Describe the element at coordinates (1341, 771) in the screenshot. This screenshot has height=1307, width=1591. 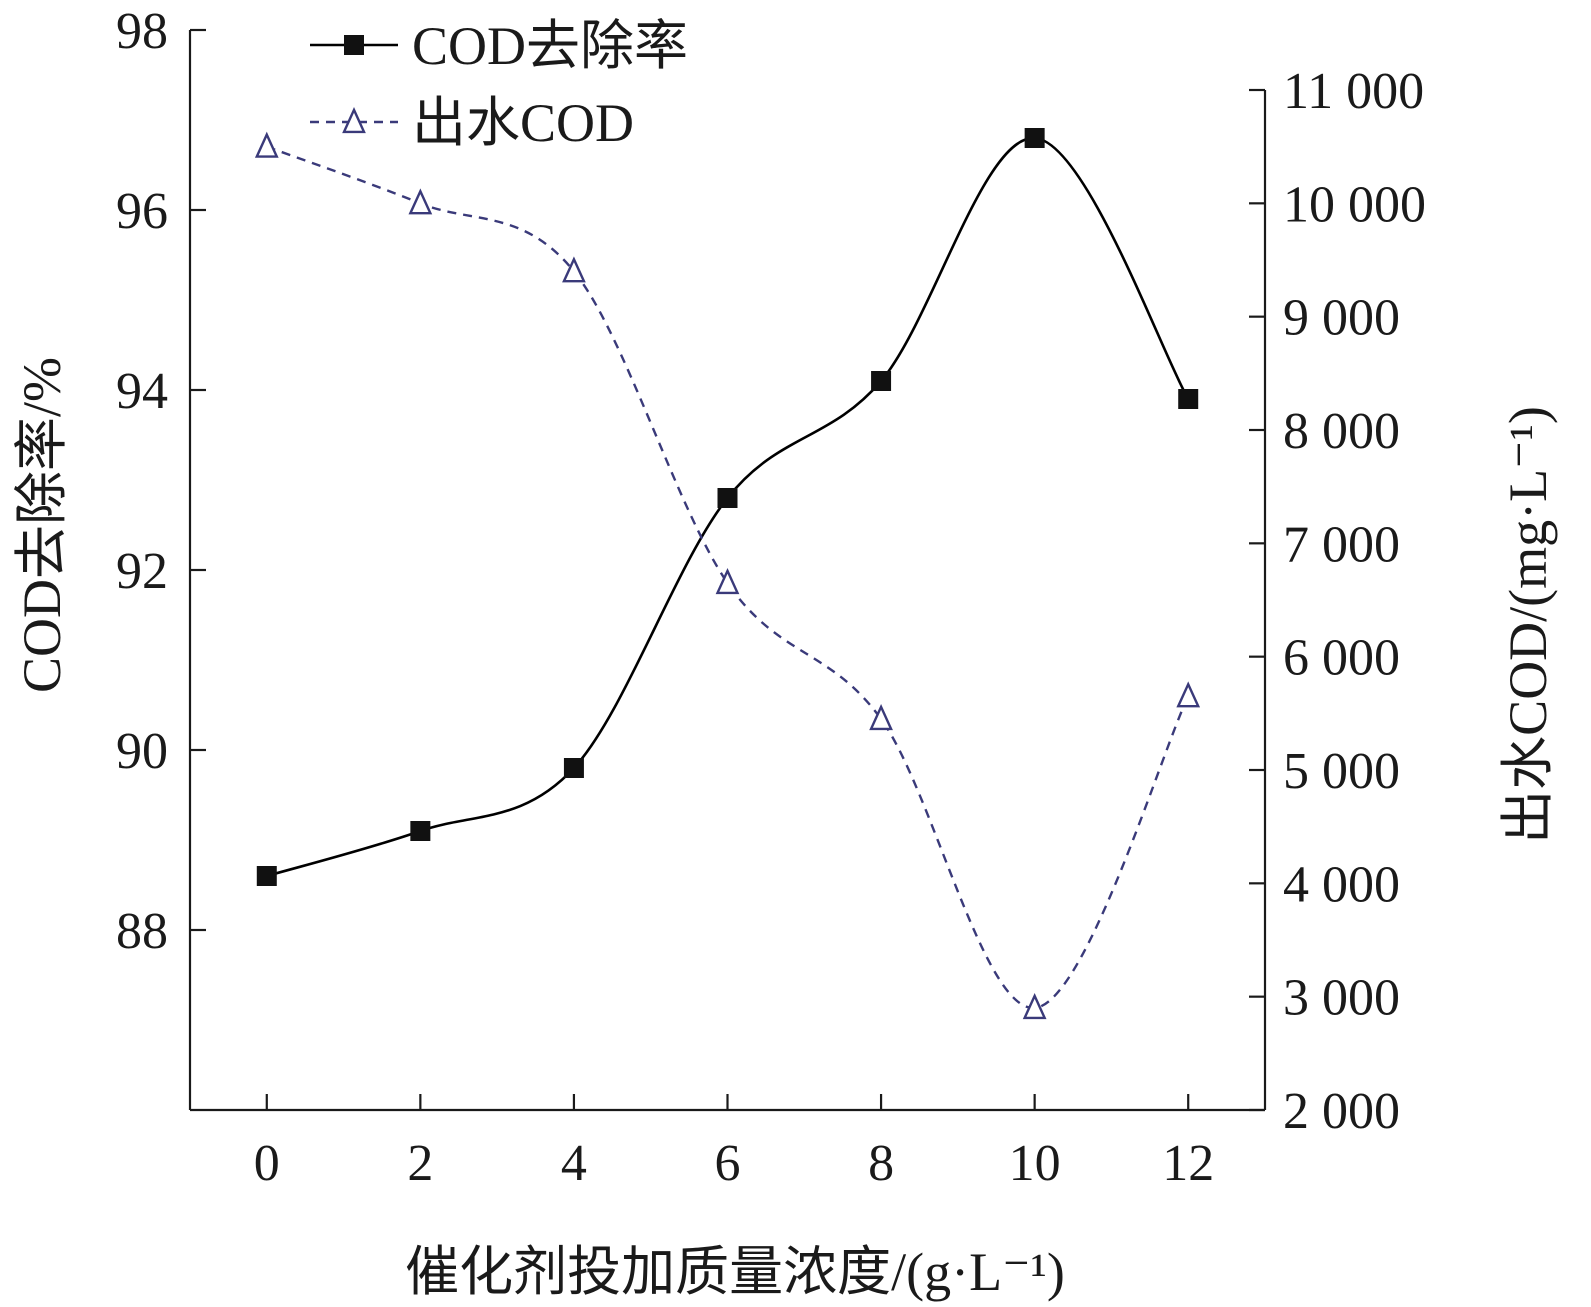
I see `y-right-tick-label: 5 000` at that location.